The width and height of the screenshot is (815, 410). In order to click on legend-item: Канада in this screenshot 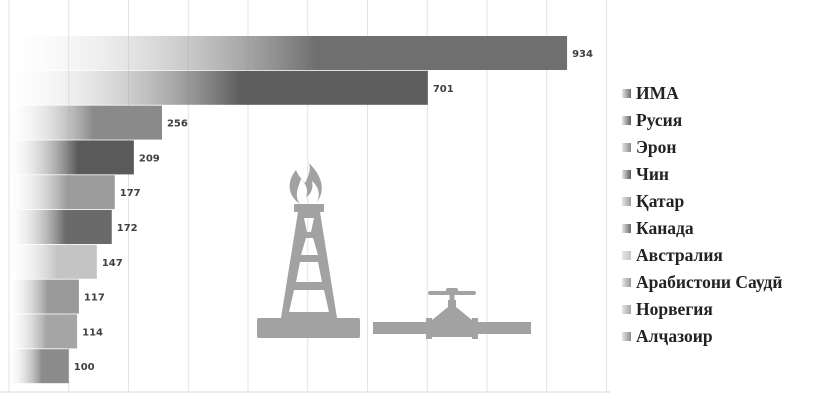, I will do `click(717, 228)`.